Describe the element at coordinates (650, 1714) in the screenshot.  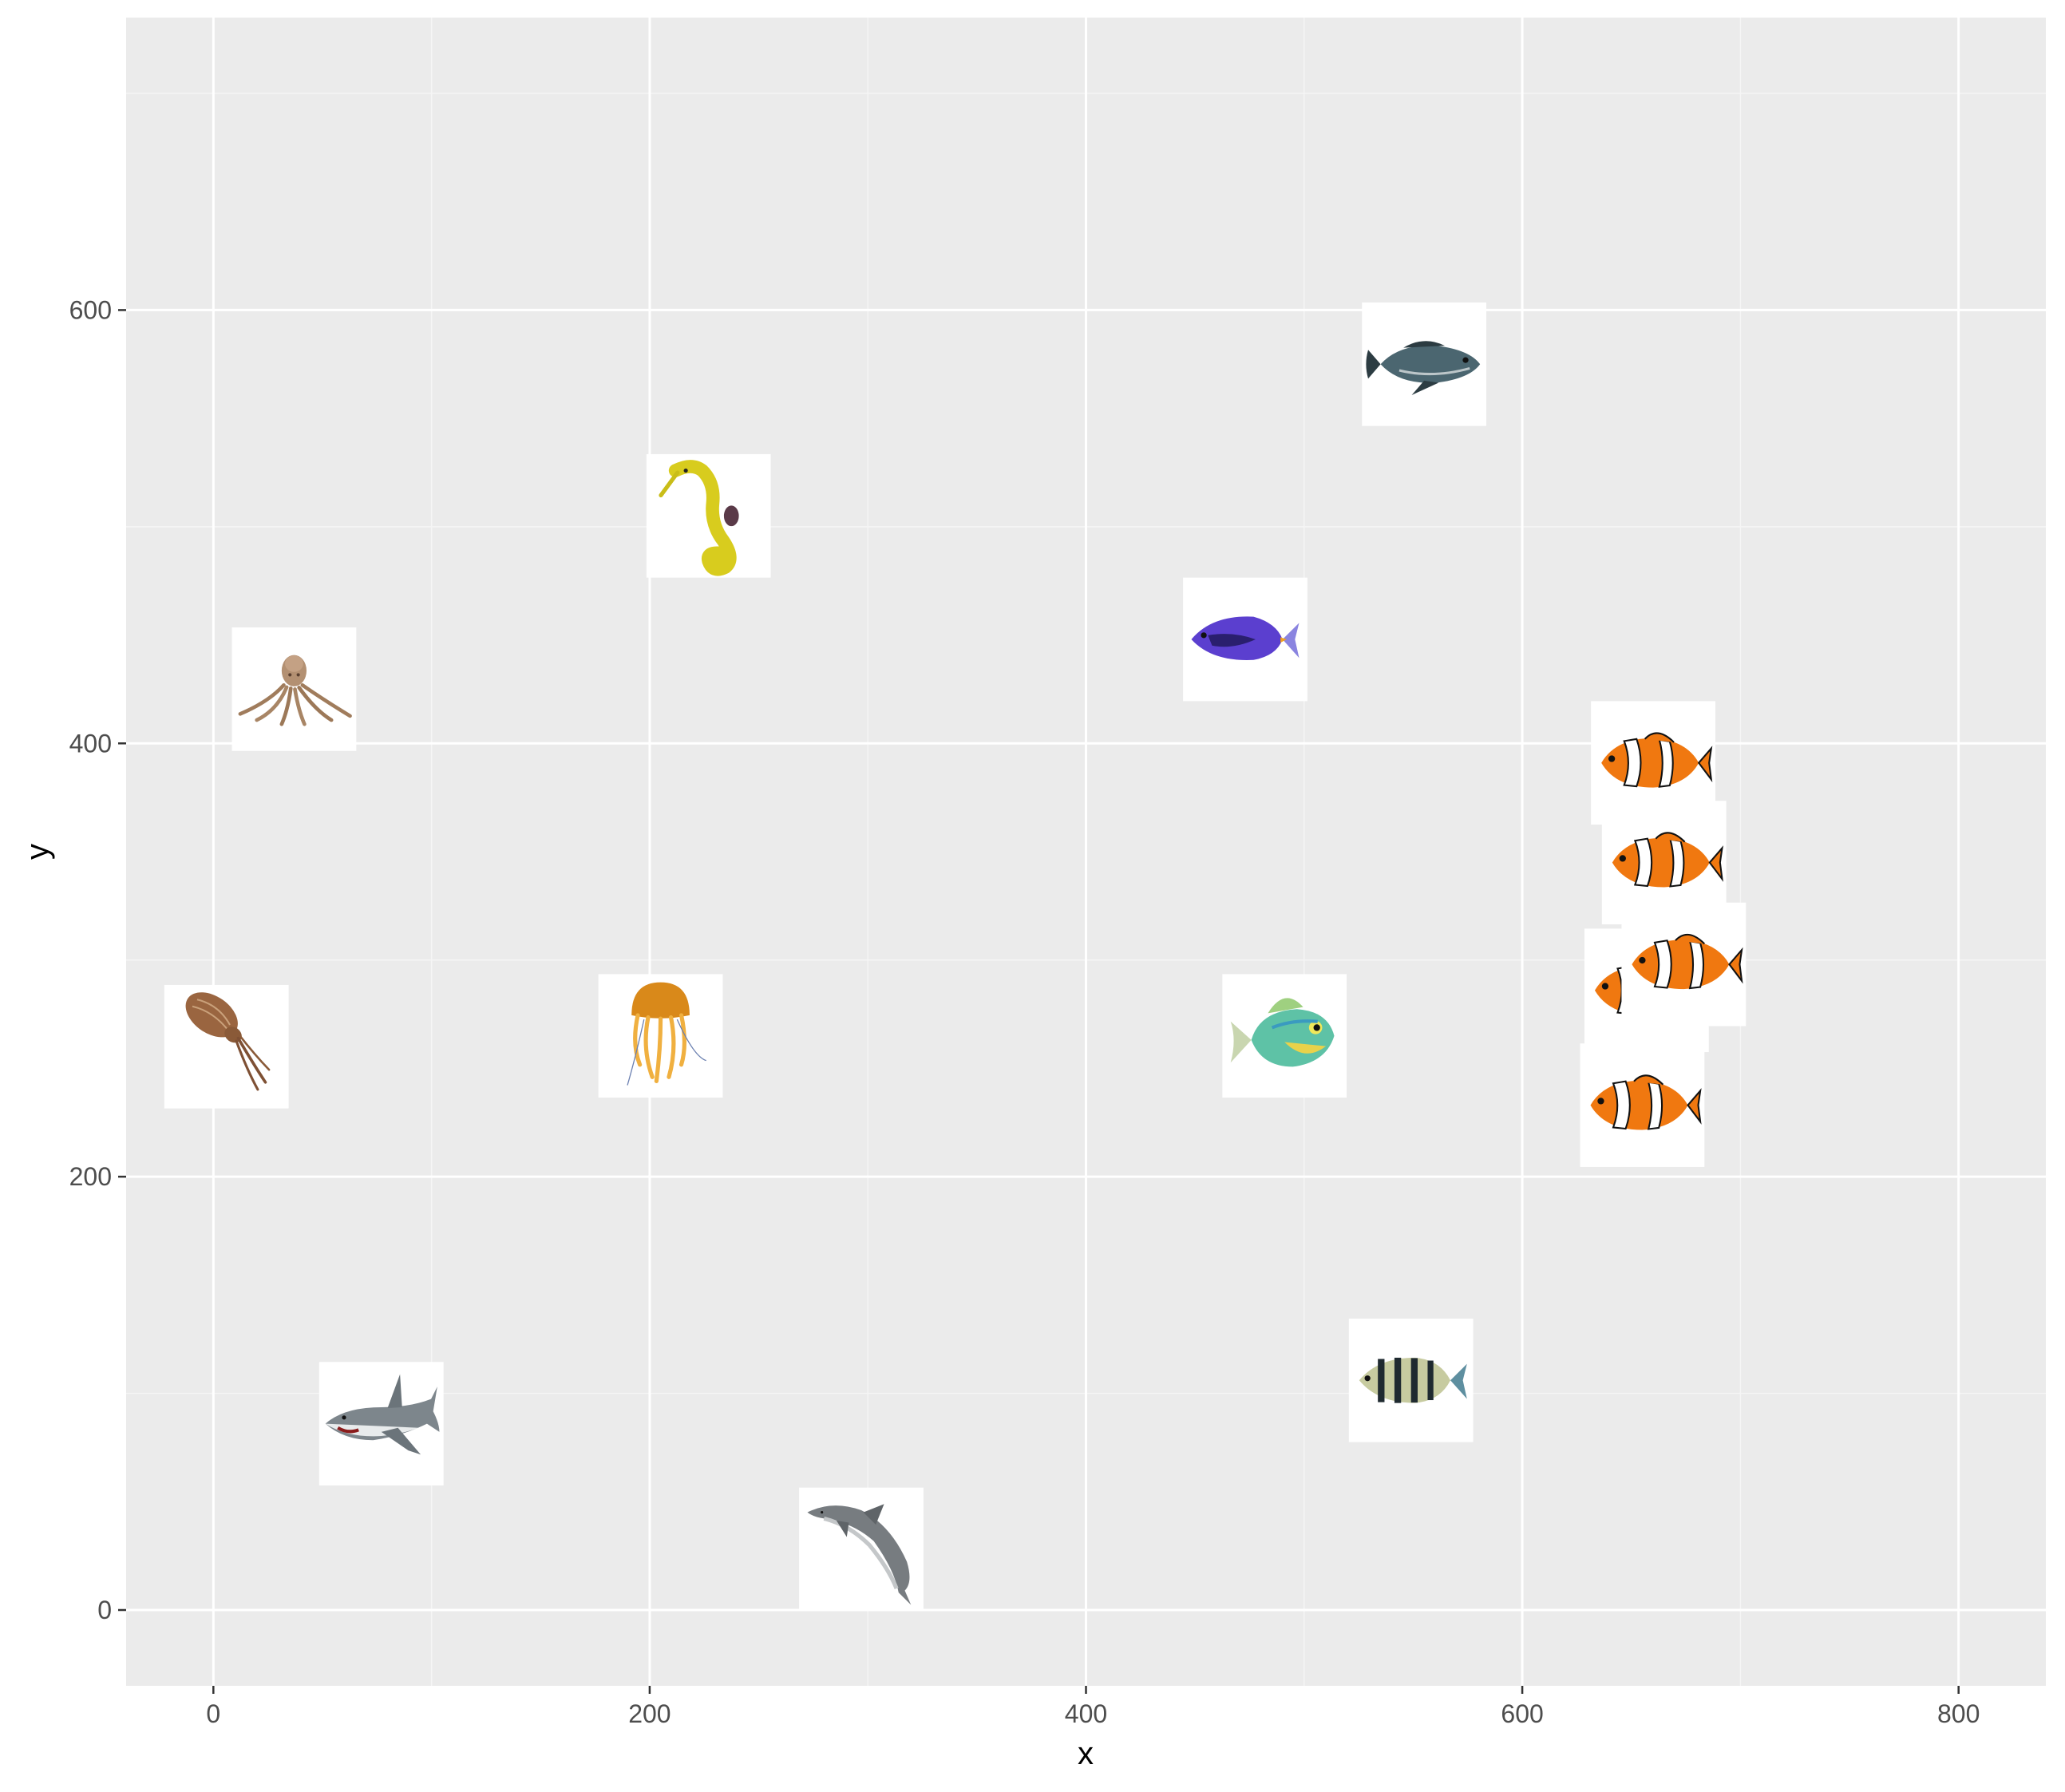
I see `x-tick-label: 200` at that location.